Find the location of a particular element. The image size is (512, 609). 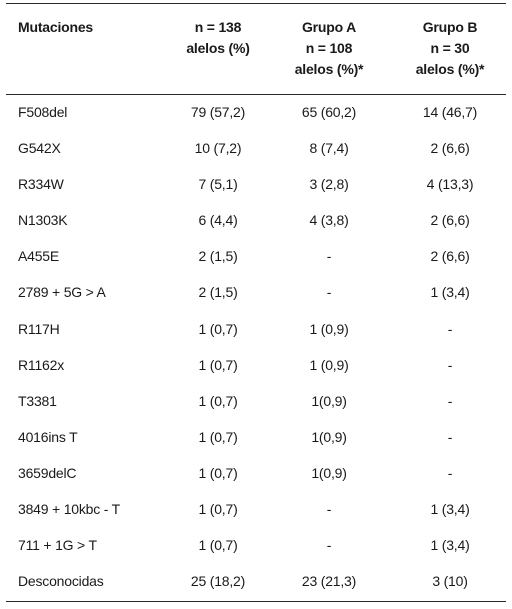

header-mutaciones: Mutaciones is located at coordinates (55, 27).